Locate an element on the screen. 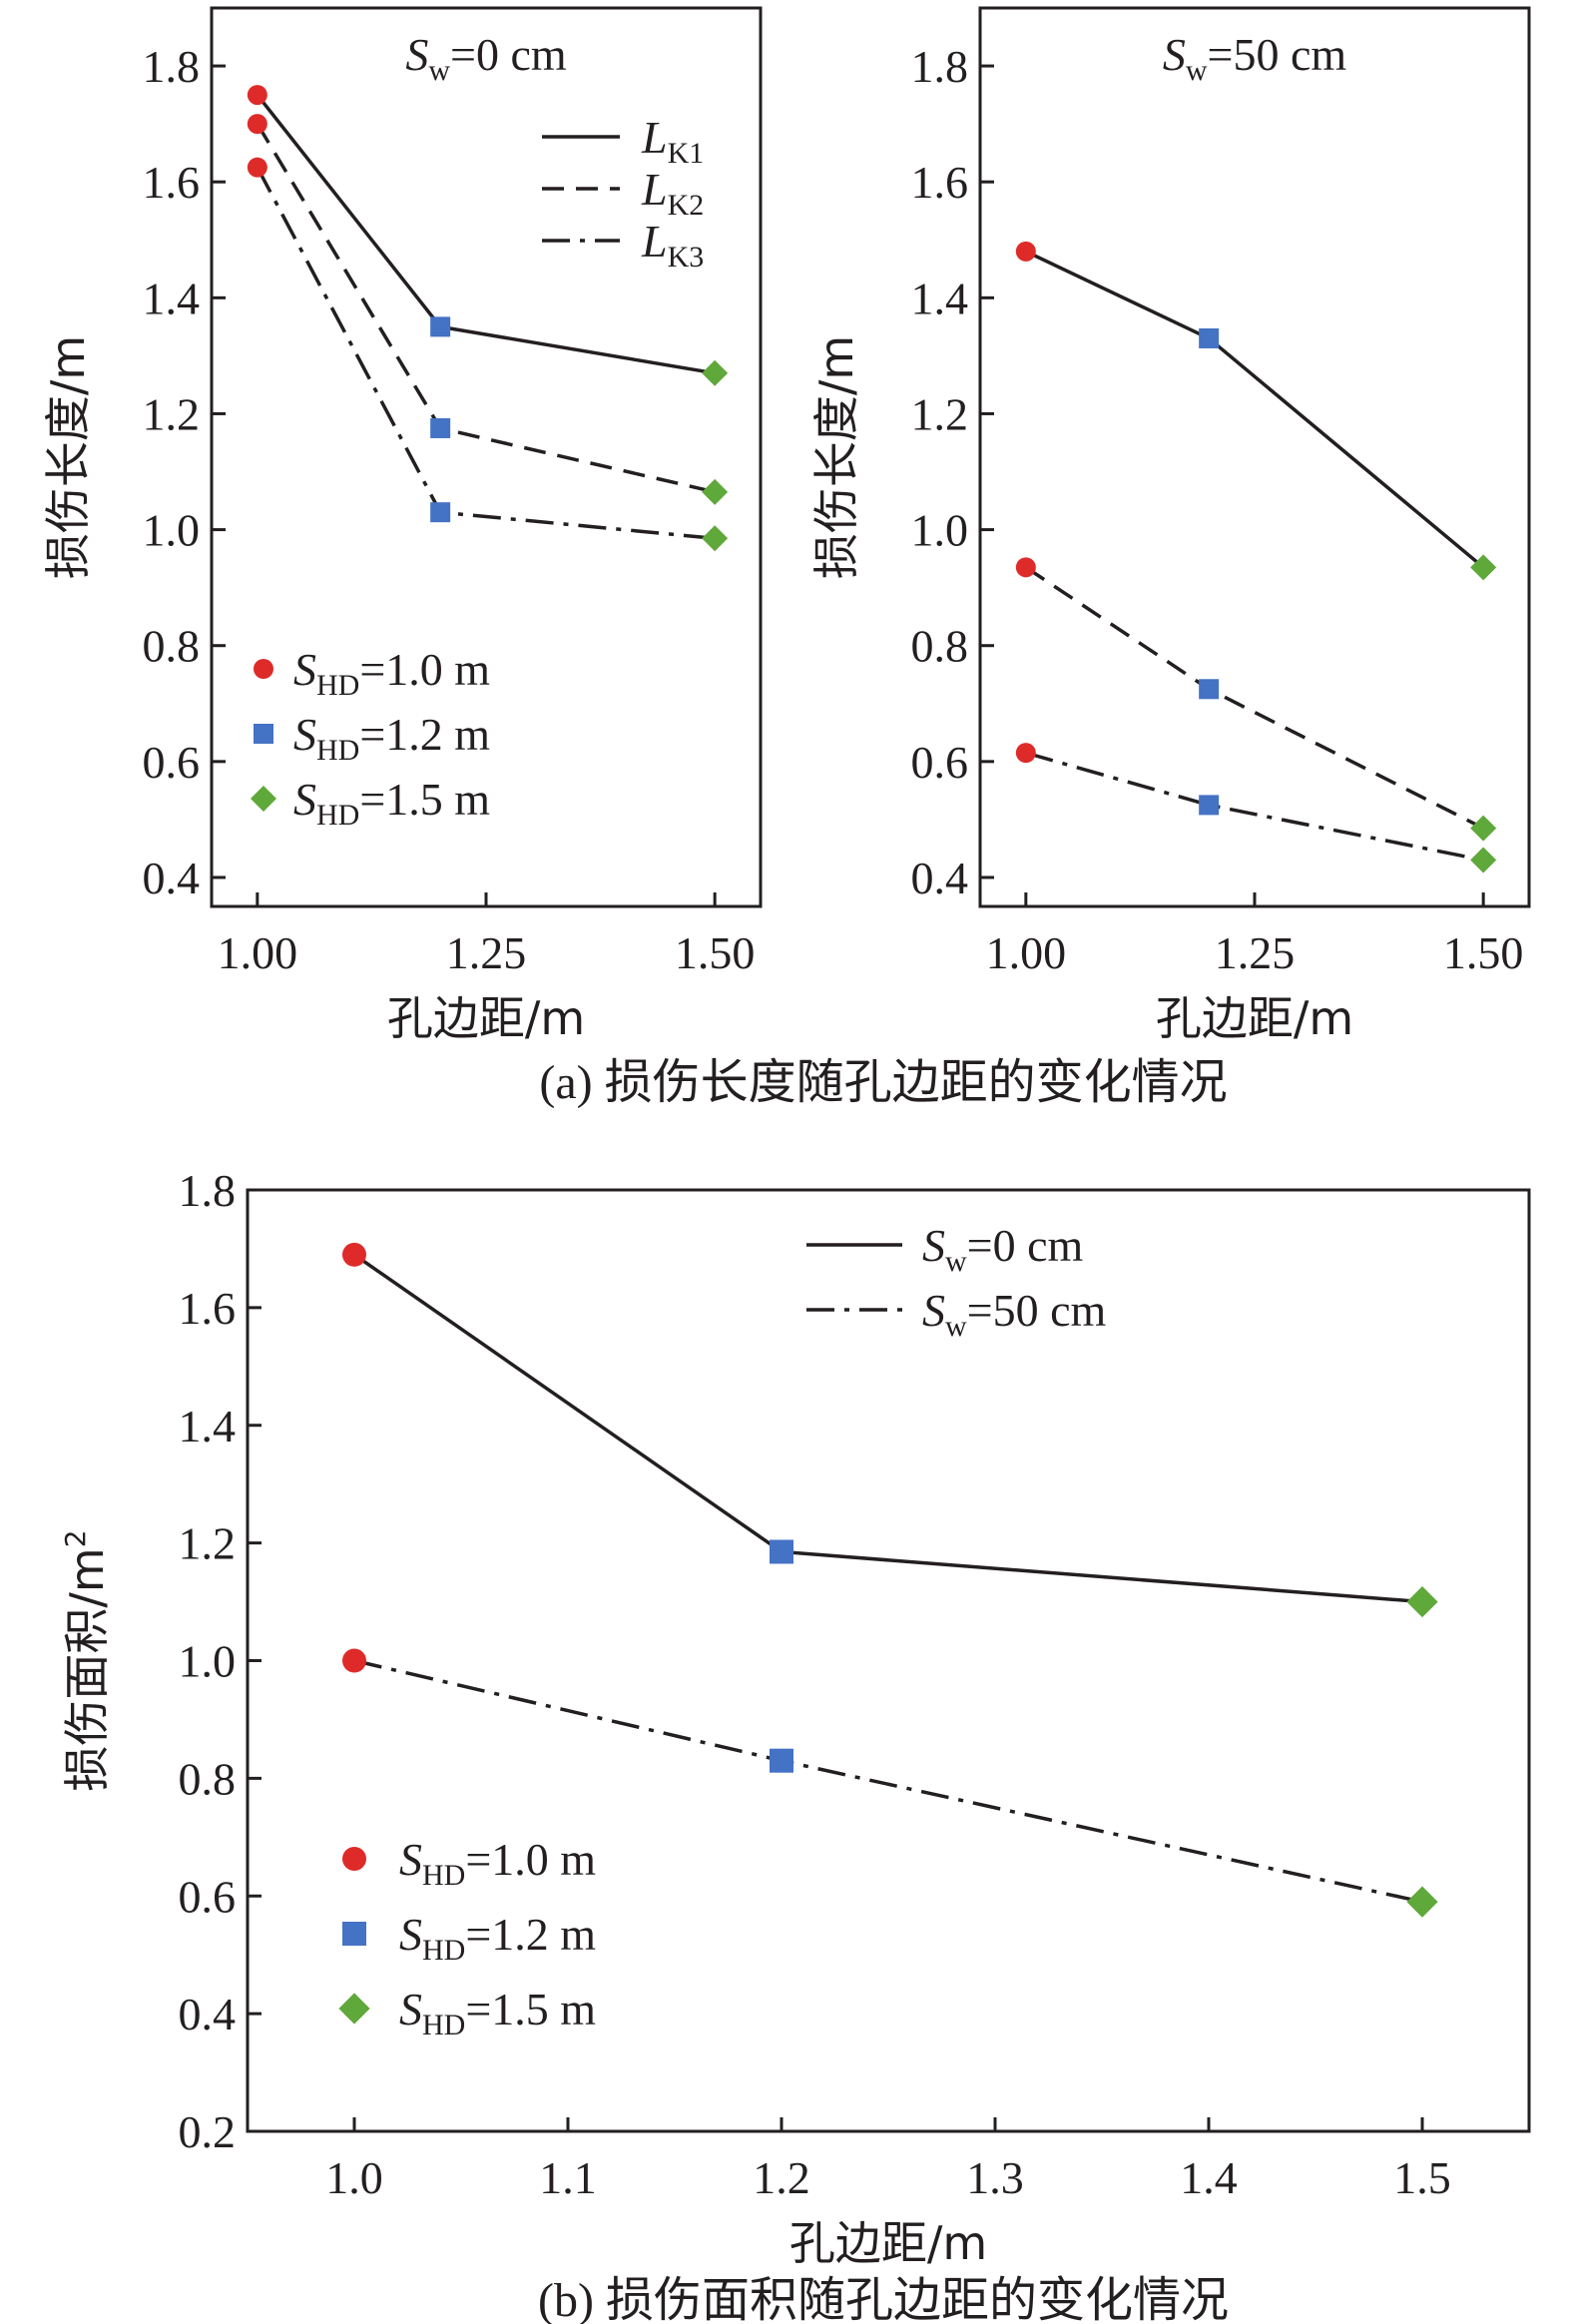 The height and width of the screenshot is (2324, 1572). plot-frame is located at coordinates (1255, 457).